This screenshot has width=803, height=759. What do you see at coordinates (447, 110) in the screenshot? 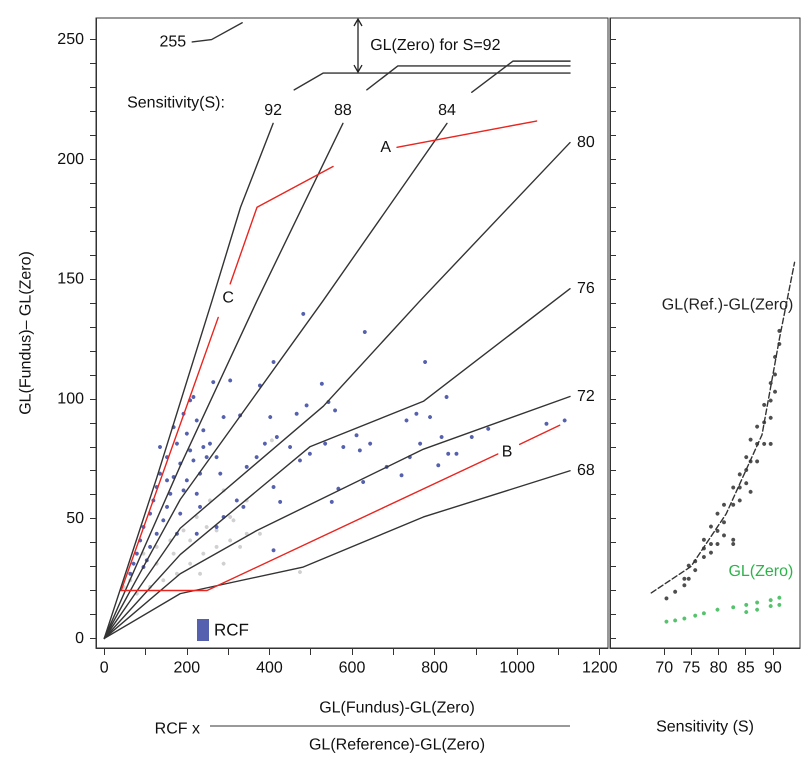
I see `annotation: 84` at bounding box center [447, 110].